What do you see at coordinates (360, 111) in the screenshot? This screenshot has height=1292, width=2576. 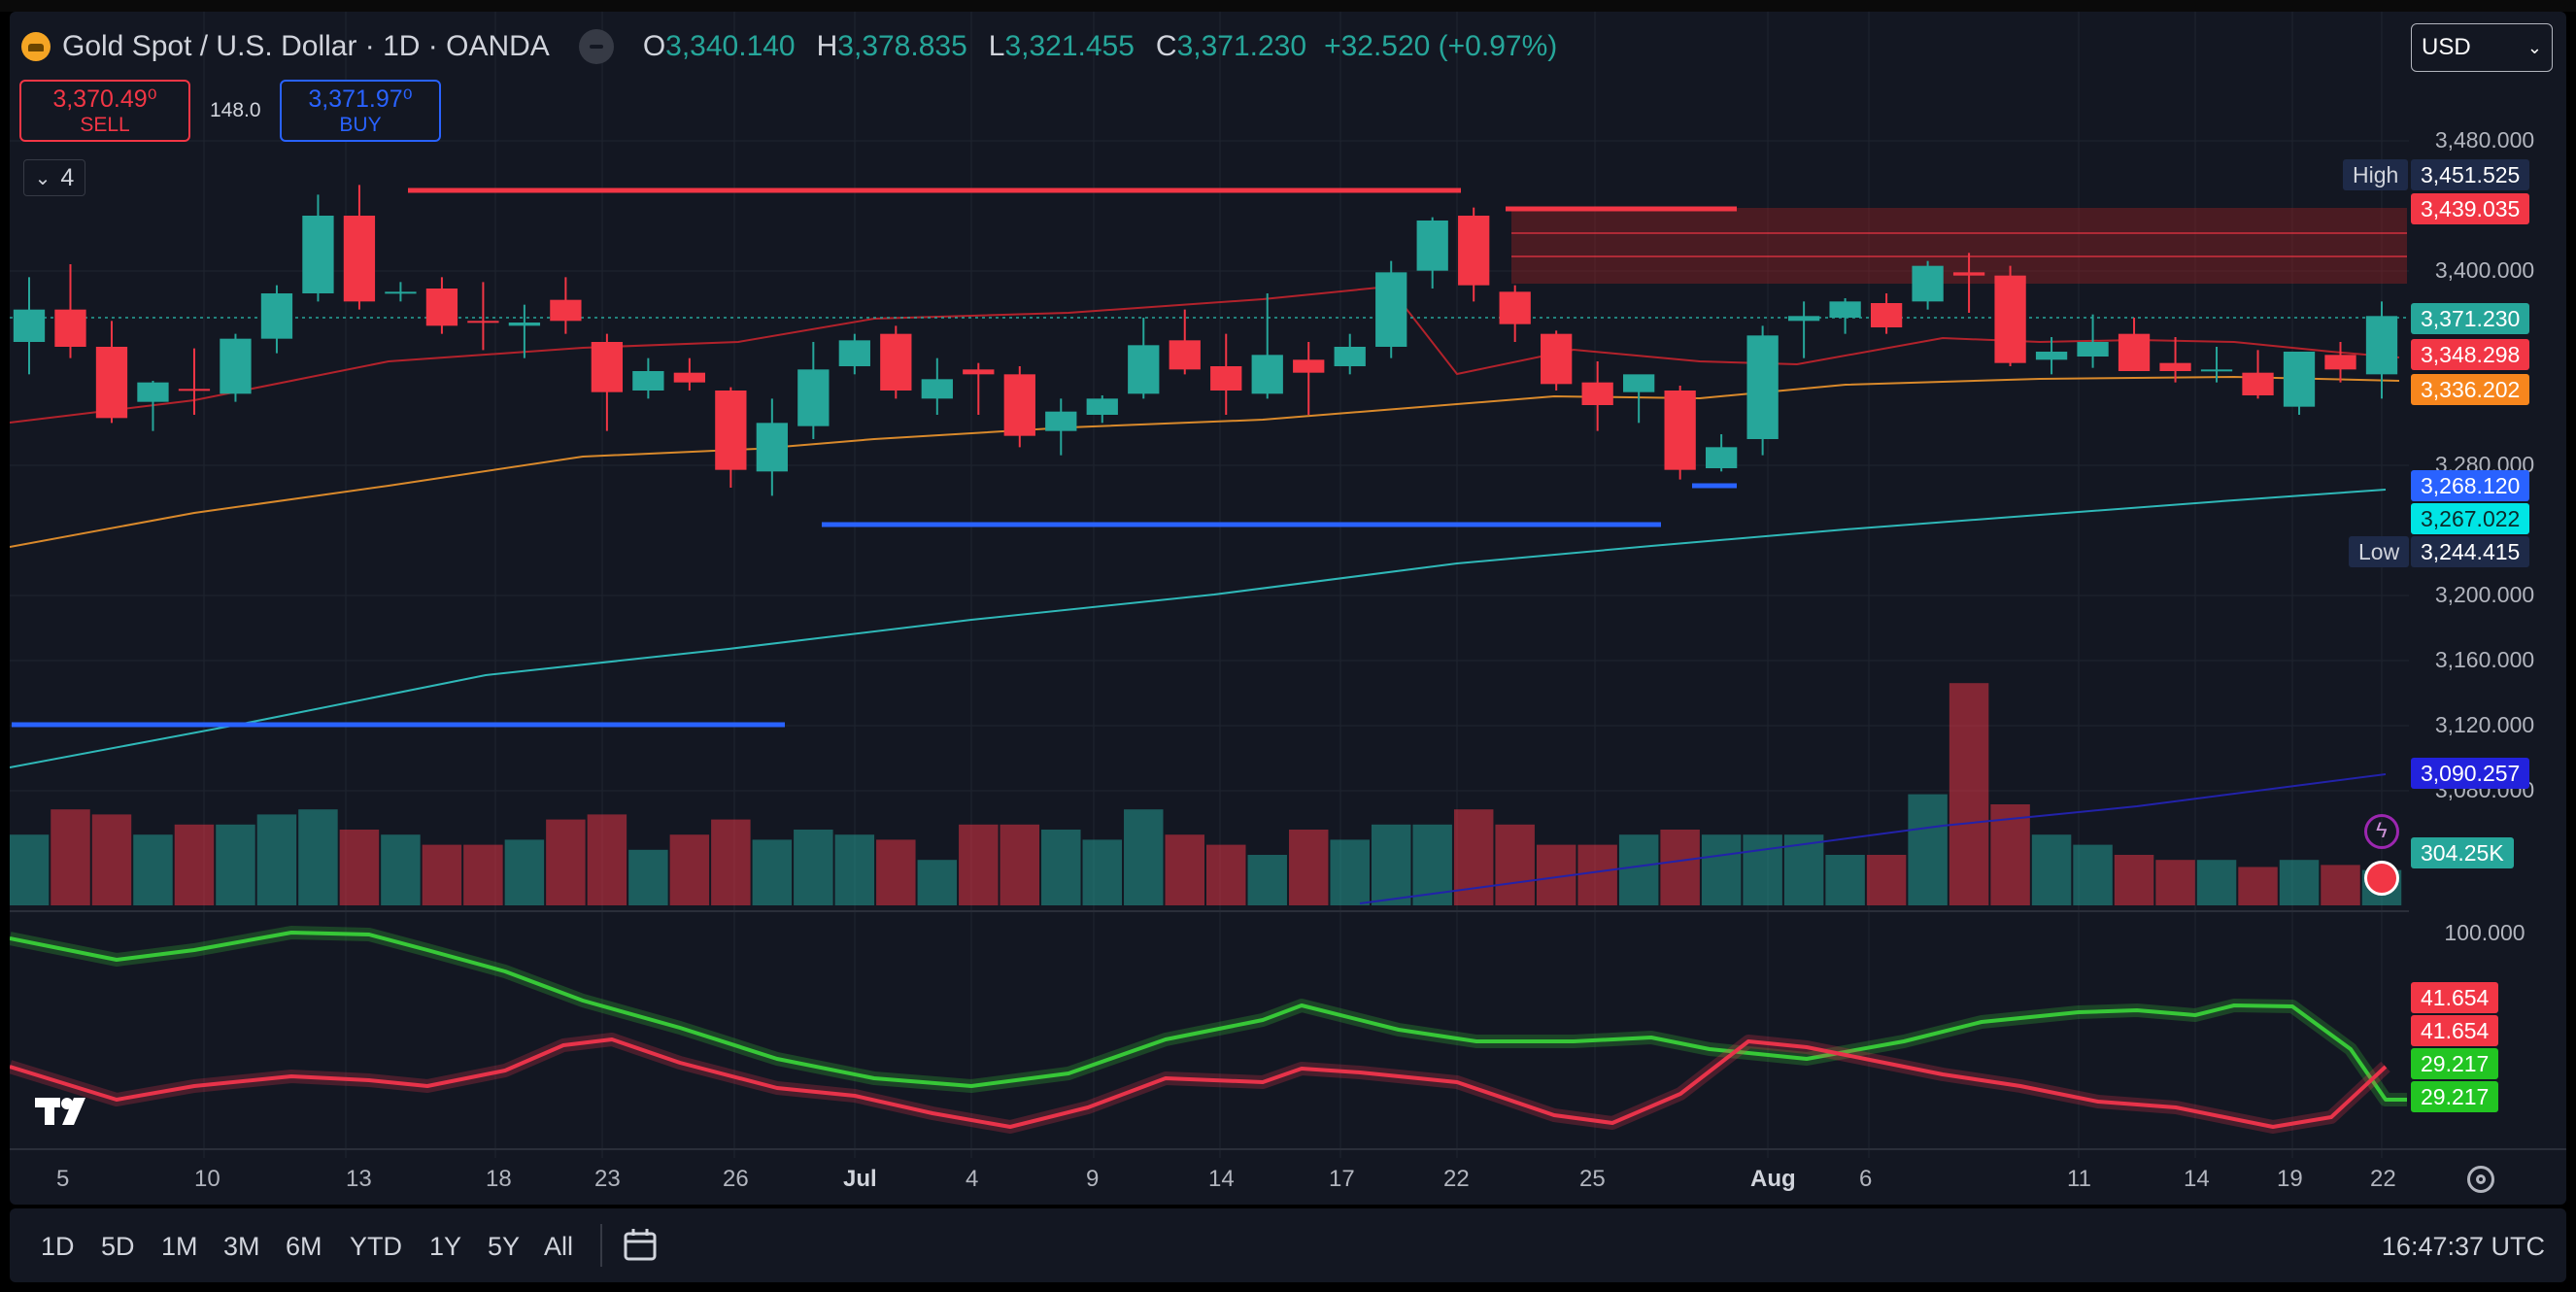 I see `buy-button: 3,371.97⁰ BUY` at bounding box center [360, 111].